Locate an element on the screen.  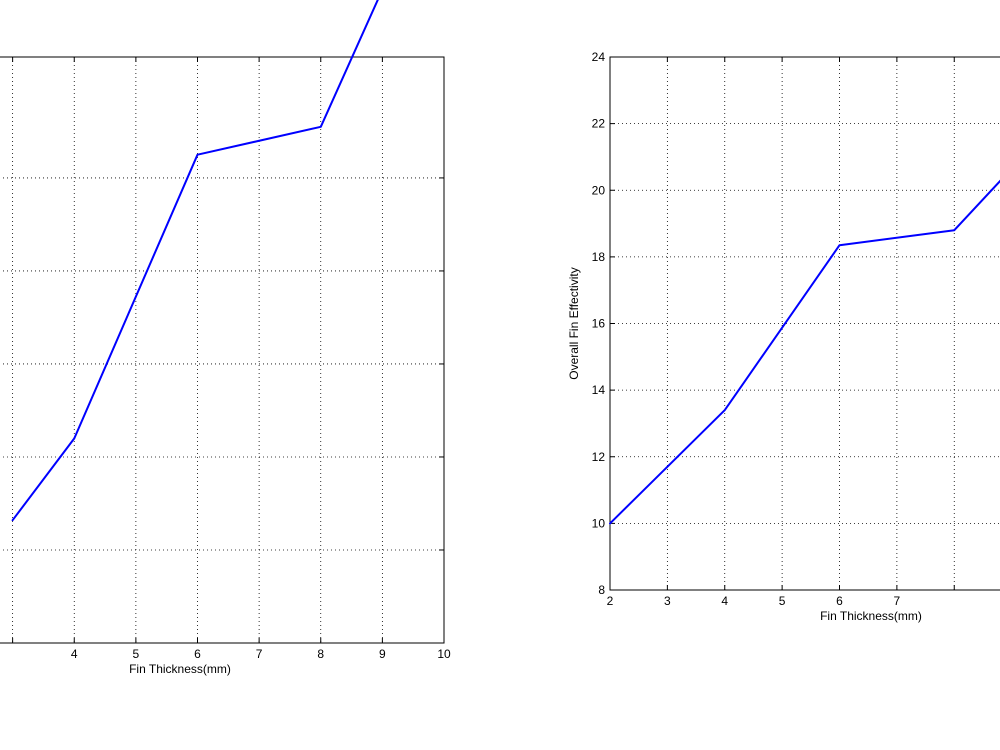
y-tick-label: 22 is located at coordinates (599, 124).